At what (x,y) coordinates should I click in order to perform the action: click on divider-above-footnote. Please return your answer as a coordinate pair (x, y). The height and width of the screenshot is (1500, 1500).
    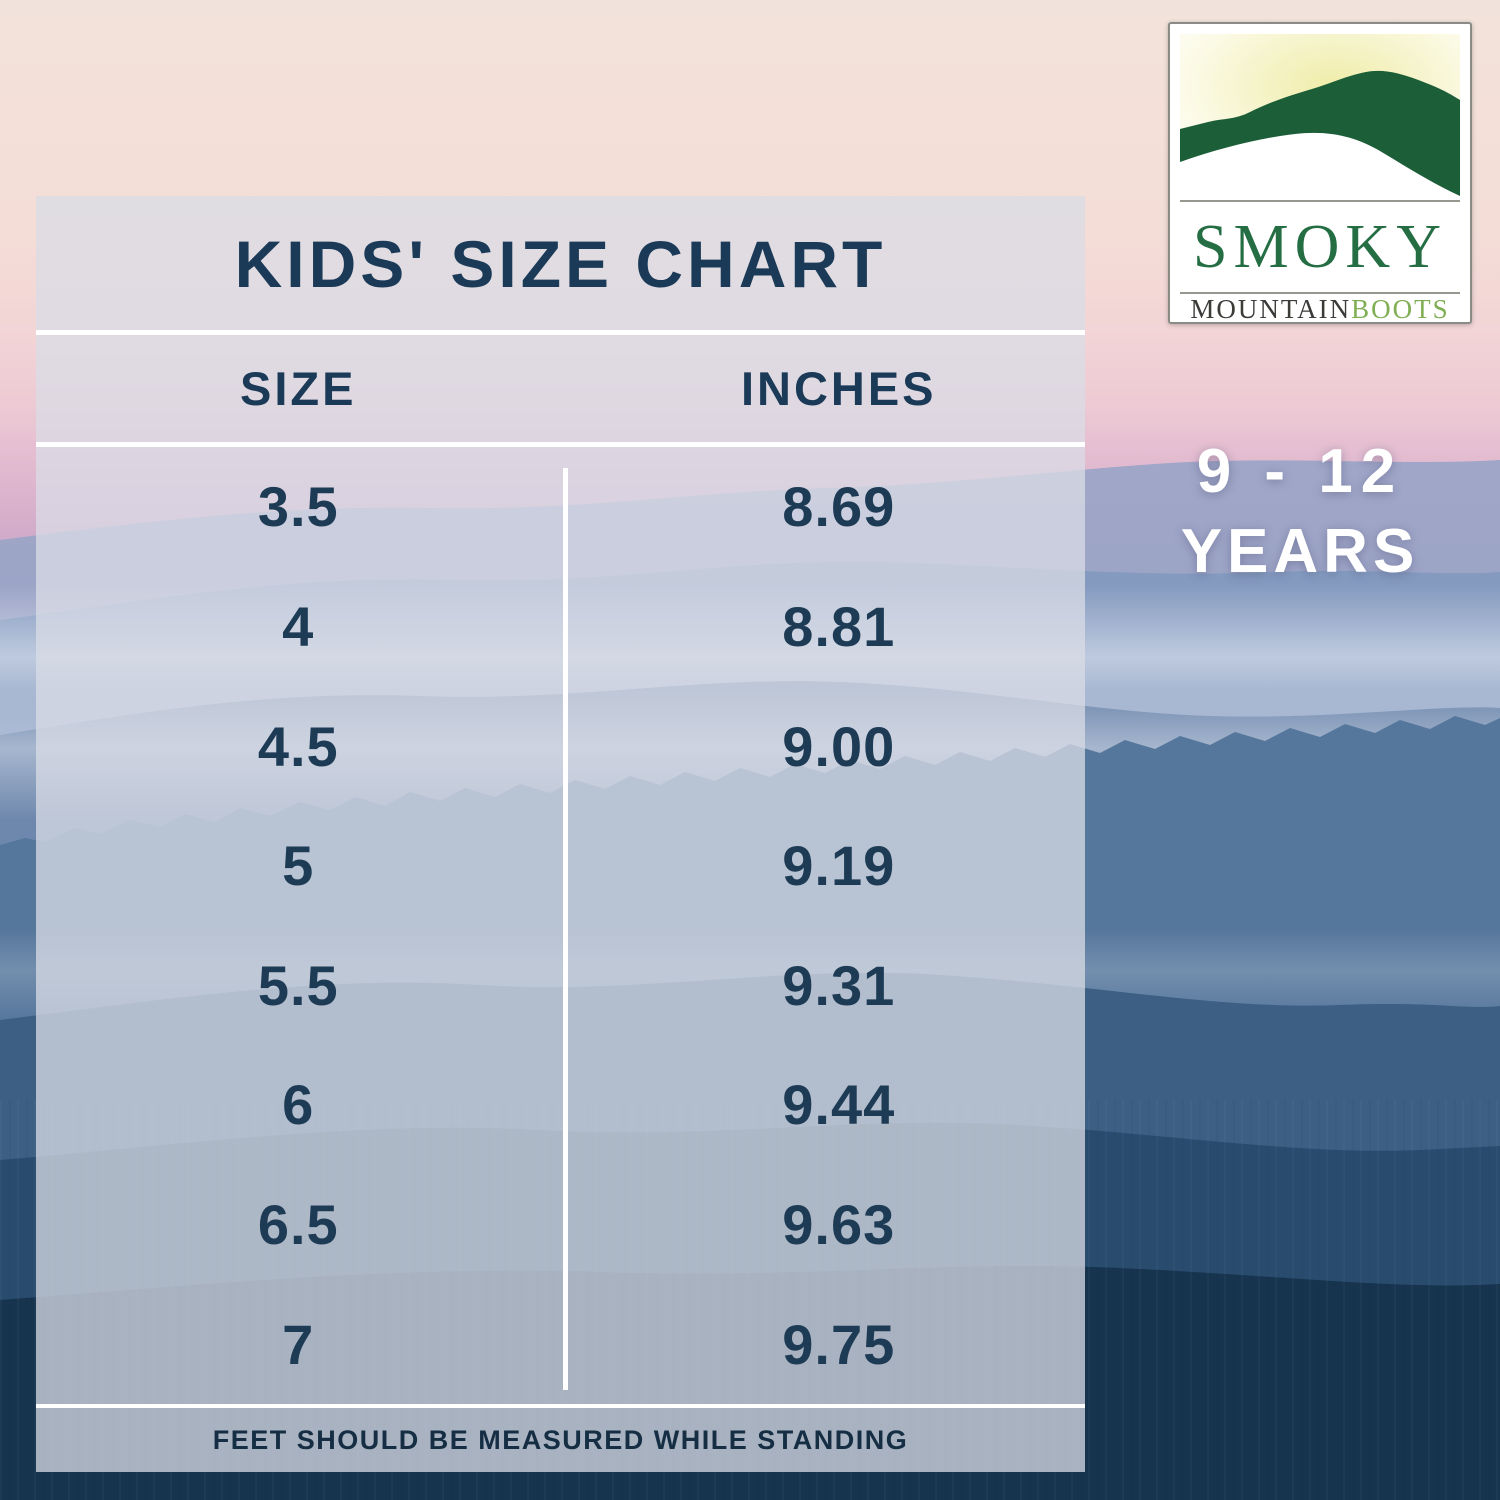
    Looking at the image, I should click on (560, 1406).